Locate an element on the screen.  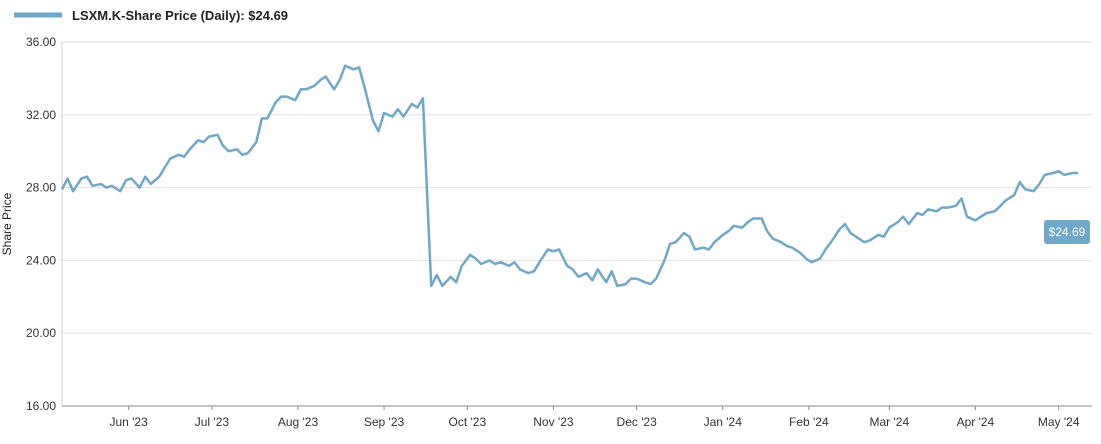
y-tick-label: 24.00 is located at coordinates (41, 260).